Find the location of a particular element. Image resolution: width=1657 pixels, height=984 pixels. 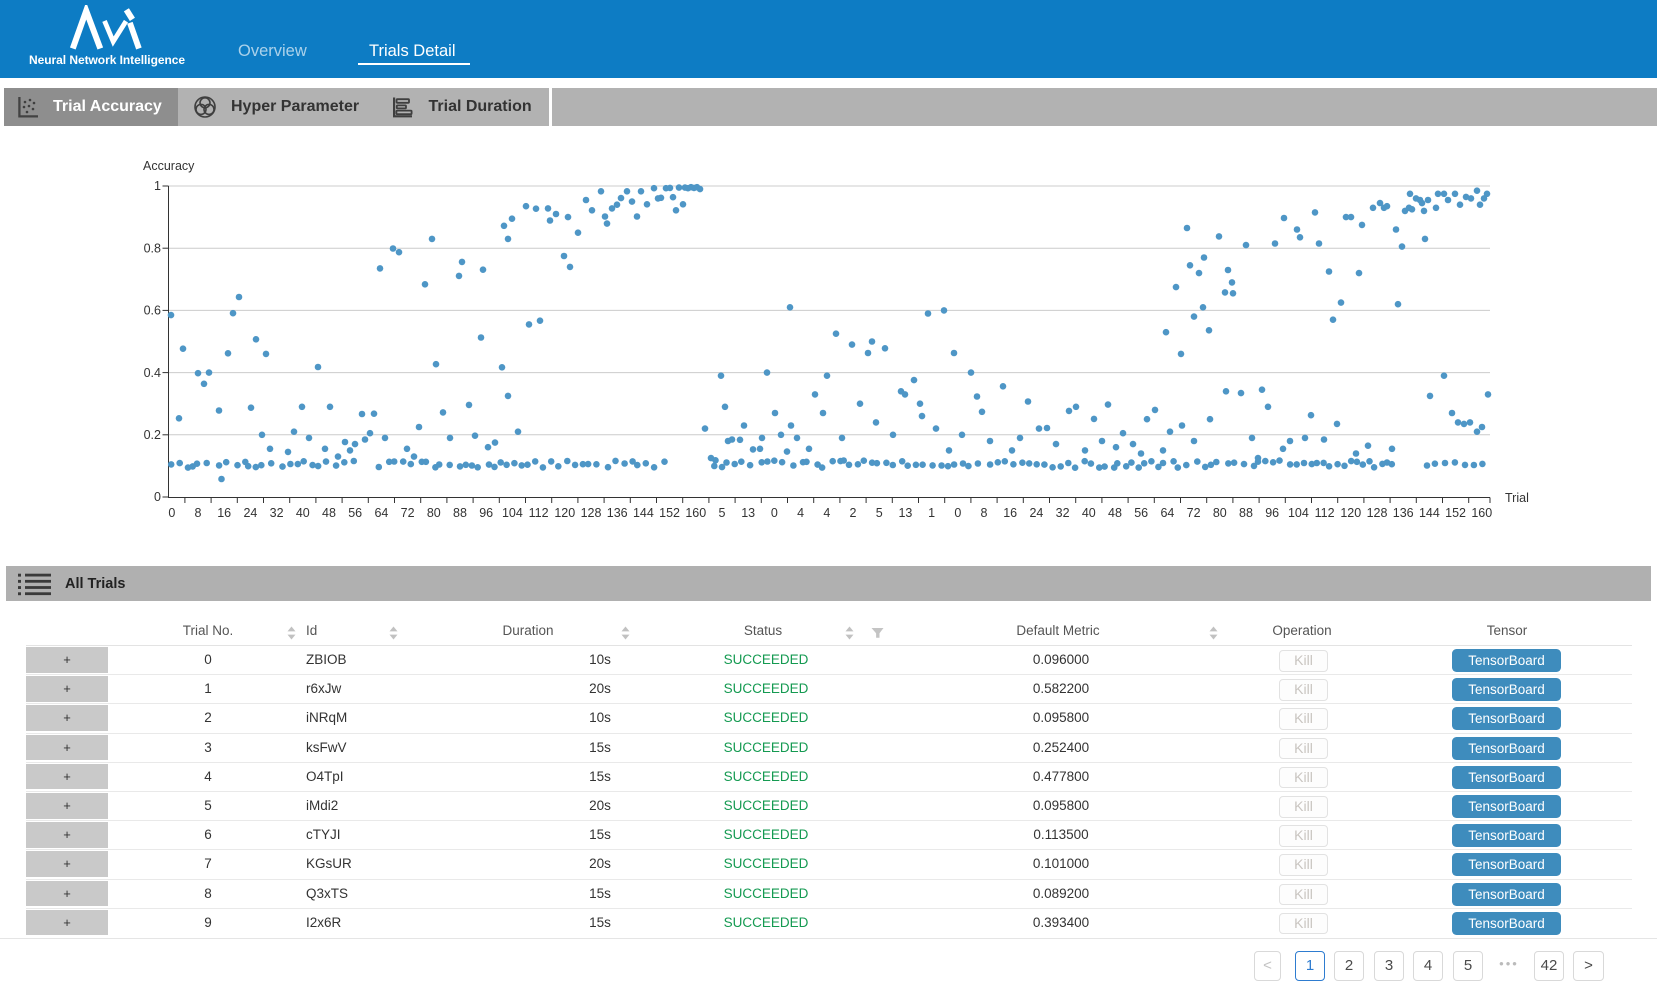

svg-text: 0.6 is located at coordinates (152, 311).